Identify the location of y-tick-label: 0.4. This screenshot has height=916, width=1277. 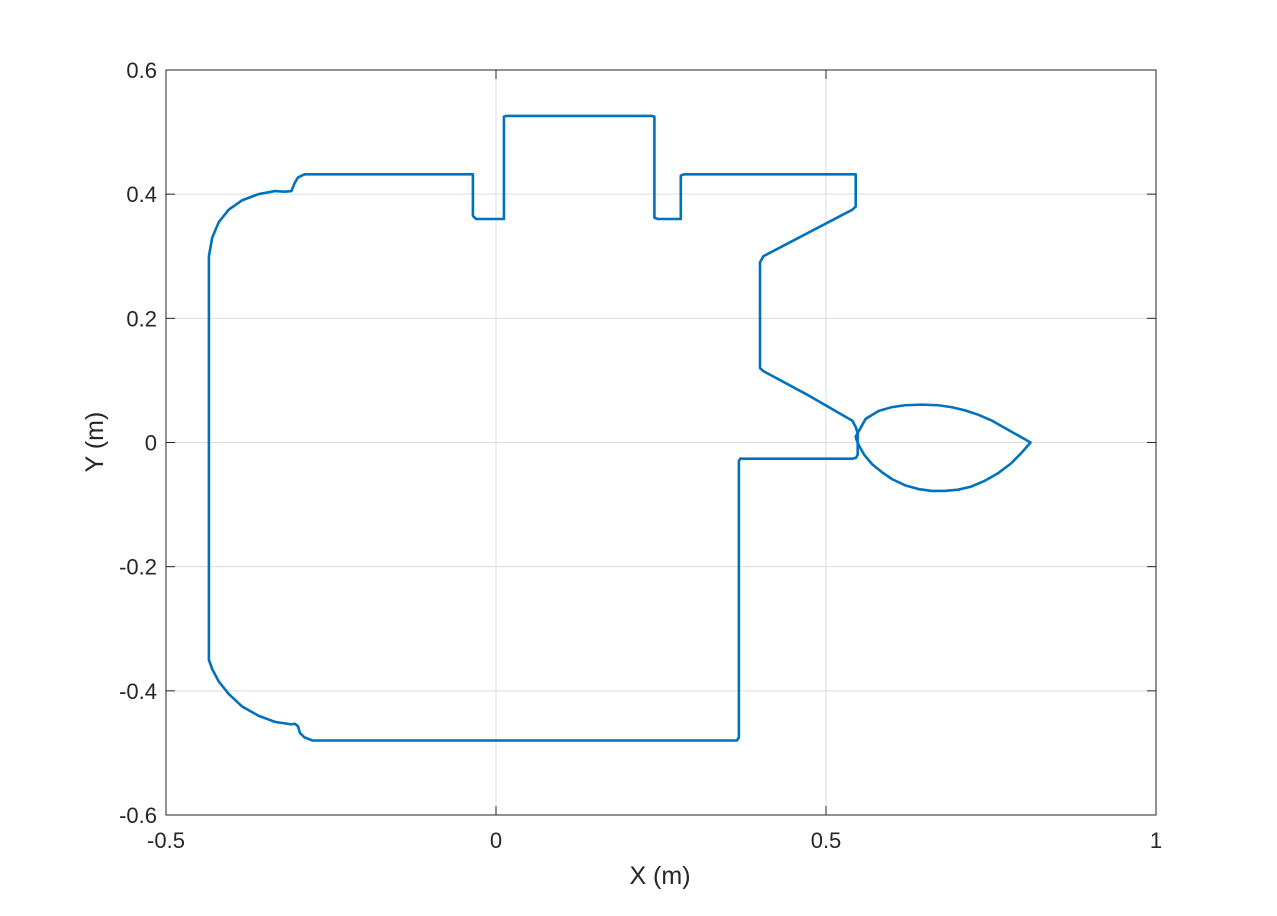
(141, 194).